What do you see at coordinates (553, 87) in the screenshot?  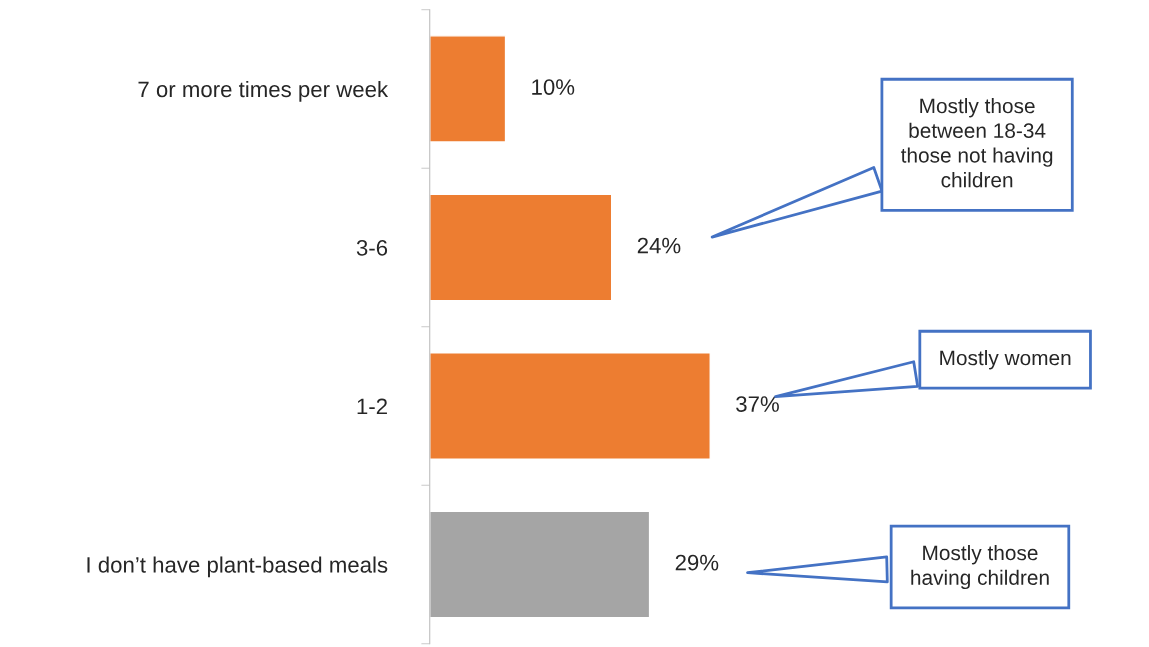 I see `data-label: 10%` at bounding box center [553, 87].